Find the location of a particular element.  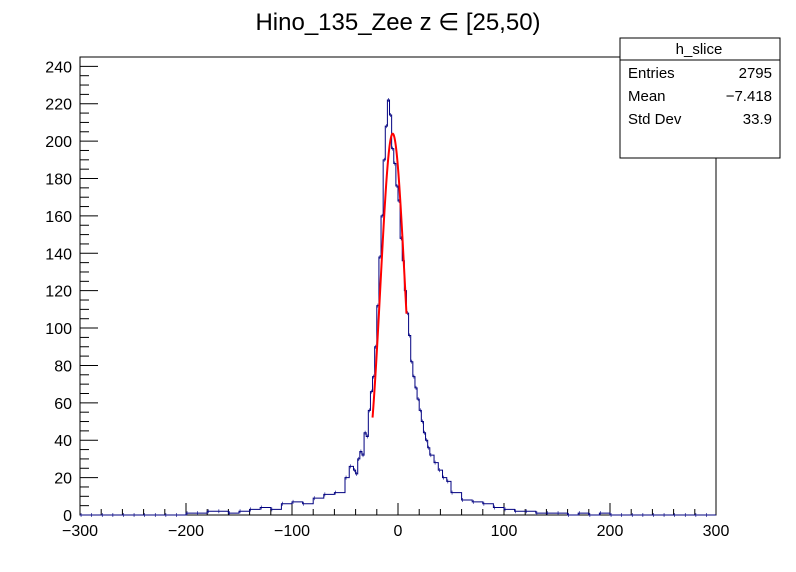

x-tick-label: −100 is located at coordinates (292, 531).